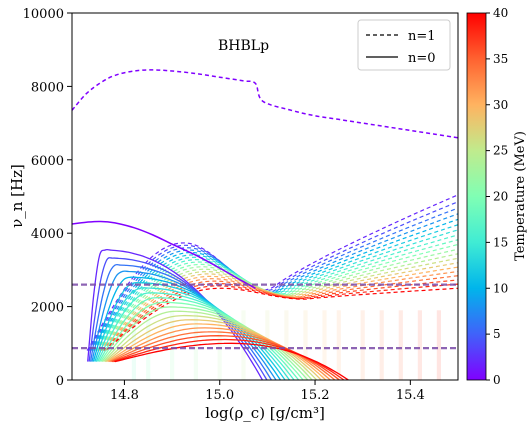  I want to click on colorbar-label: Temperature (MeV), so click(520, 196).